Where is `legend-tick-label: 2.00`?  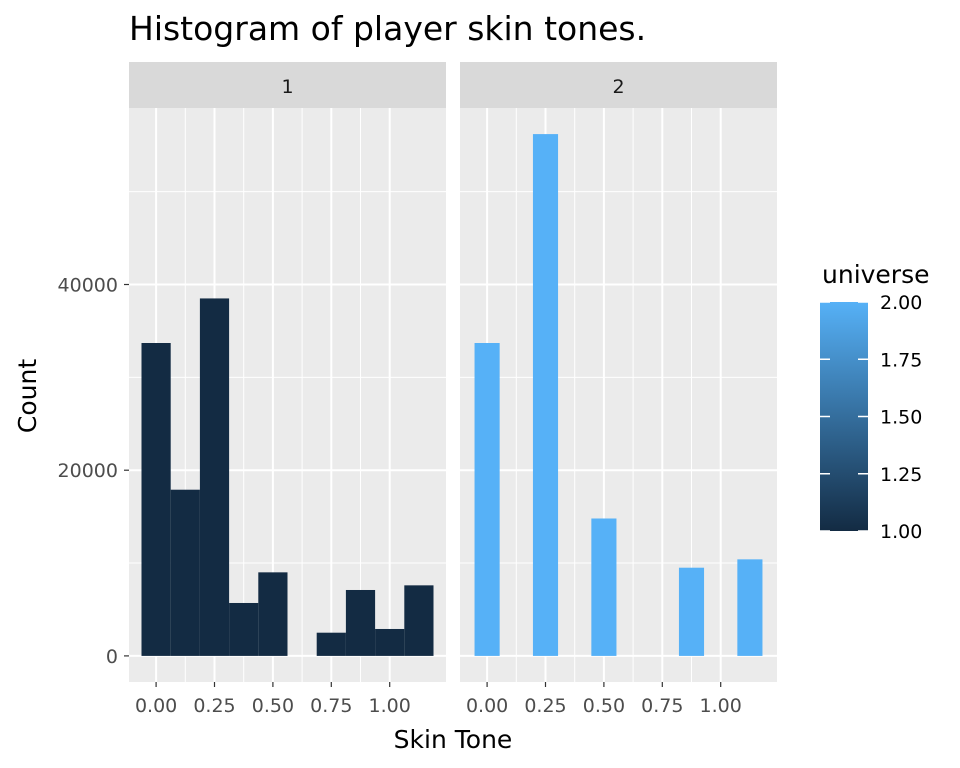 legend-tick-label: 2.00 is located at coordinates (901, 303).